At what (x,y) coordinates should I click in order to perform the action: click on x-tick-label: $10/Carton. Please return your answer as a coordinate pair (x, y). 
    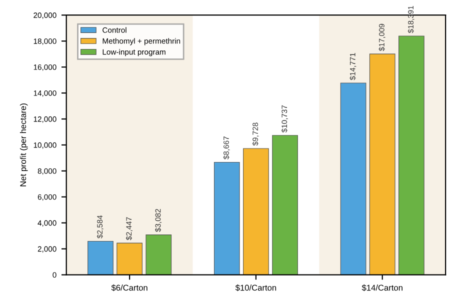
    Looking at the image, I should click on (255, 288).